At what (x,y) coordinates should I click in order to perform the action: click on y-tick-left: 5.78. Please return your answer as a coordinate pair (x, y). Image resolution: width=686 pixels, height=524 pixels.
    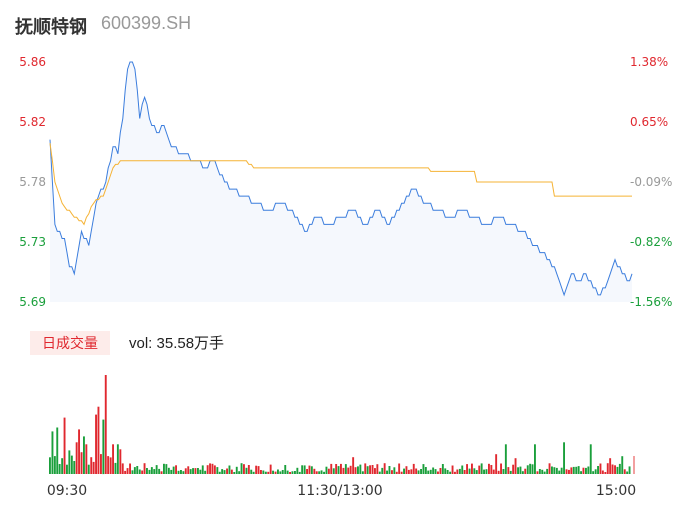
    Looking at the image, I should click on (32, 182).